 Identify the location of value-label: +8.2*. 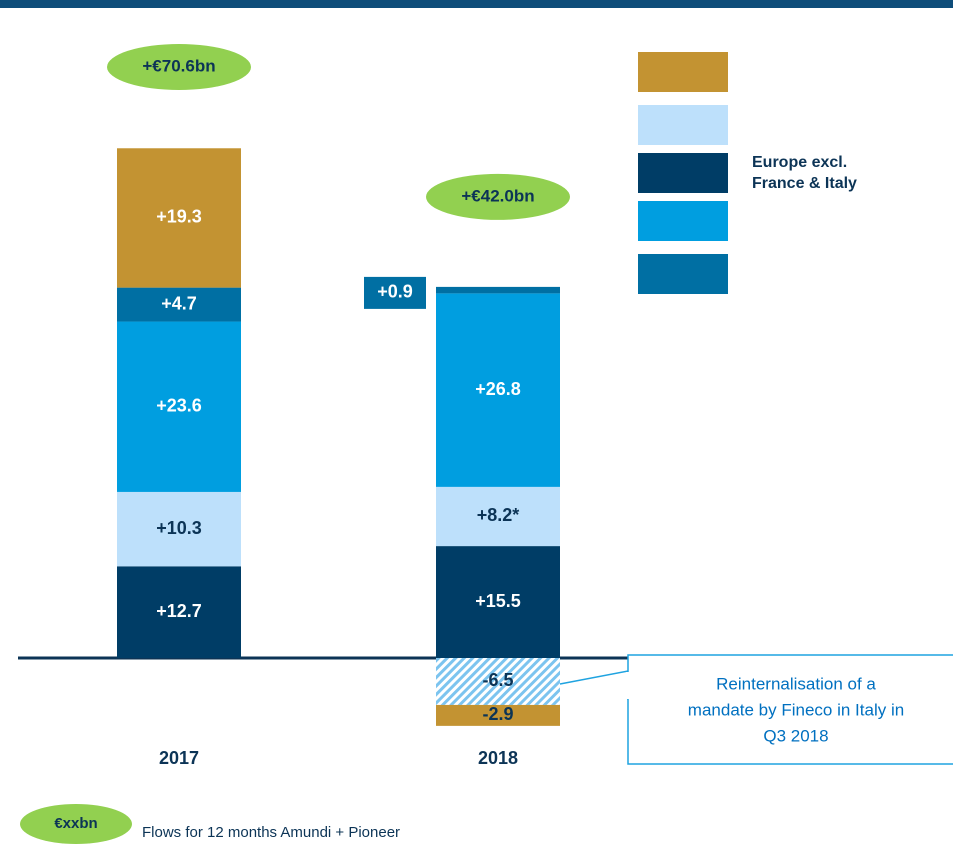
(498, 515).